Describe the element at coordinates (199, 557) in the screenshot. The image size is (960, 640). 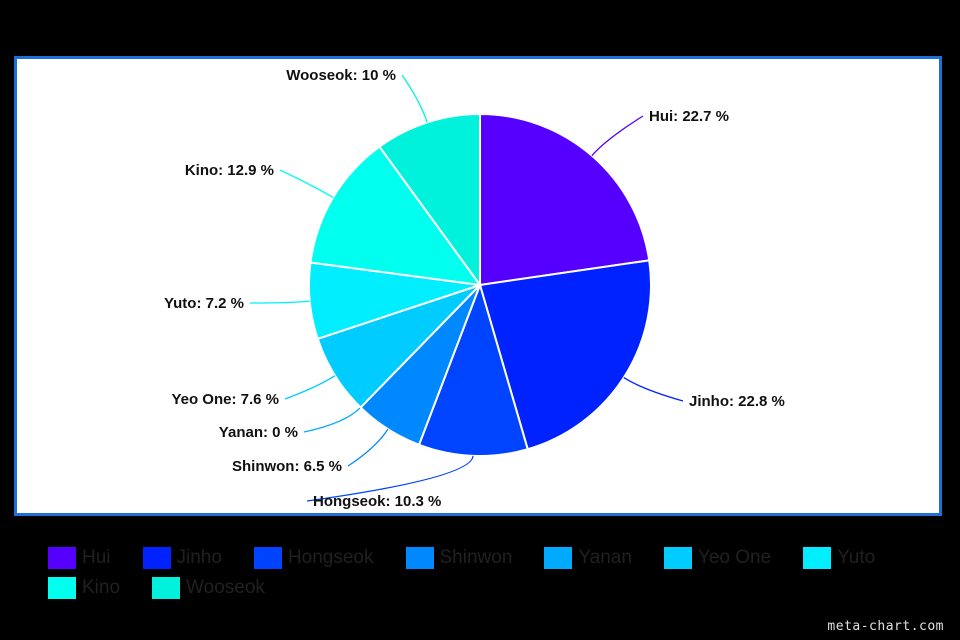
I see `legend-label: Jinho` at that location.